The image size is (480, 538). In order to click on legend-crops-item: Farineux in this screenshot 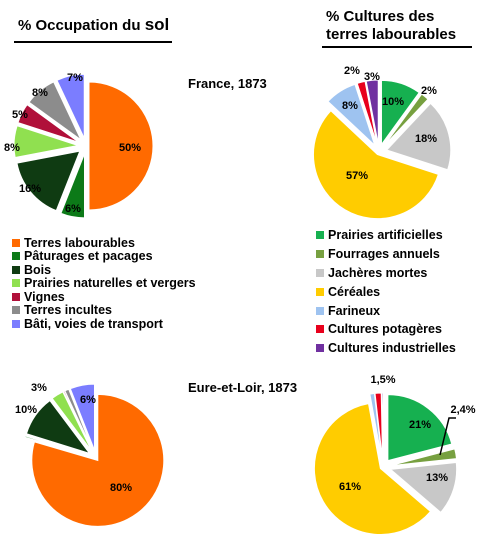, I will do `click(386, 310)`.